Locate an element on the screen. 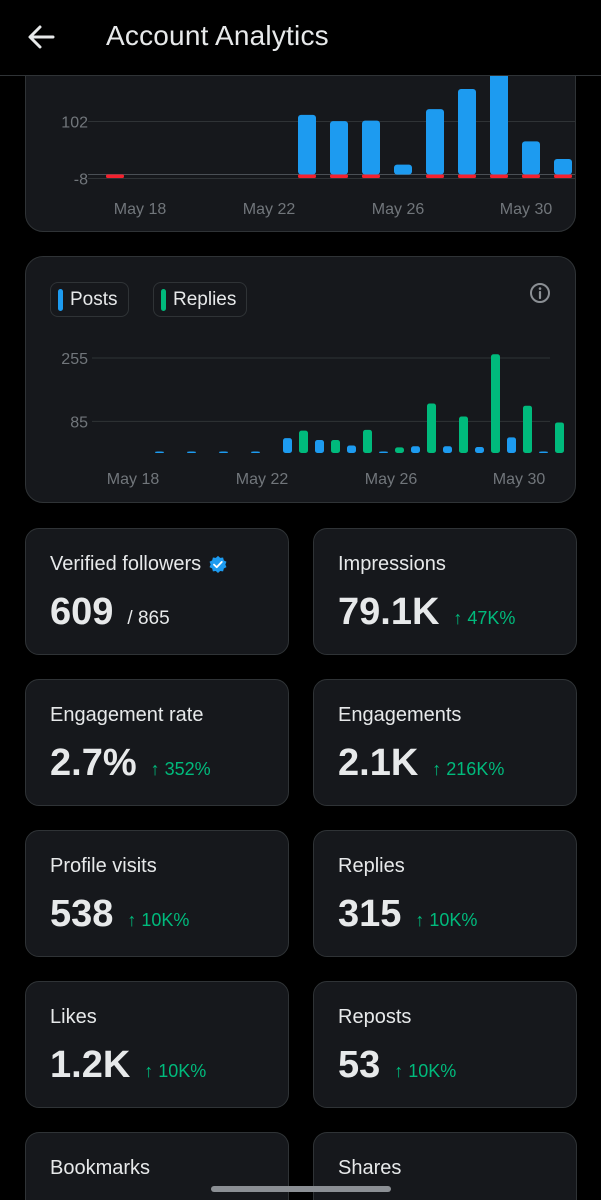 The width and height of the screenshot is (601, 1200). stat-value: 315 is located at coordinates (370, 914).